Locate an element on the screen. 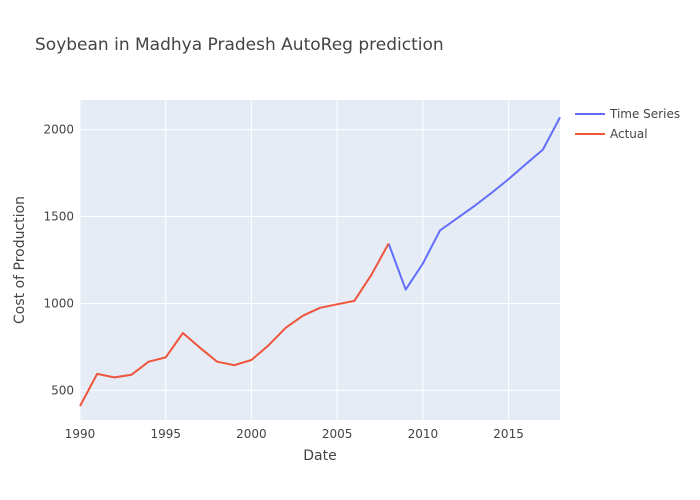 The image size is (700, 500). y-tick-label: 1000 is located at coordinates (58, 303).